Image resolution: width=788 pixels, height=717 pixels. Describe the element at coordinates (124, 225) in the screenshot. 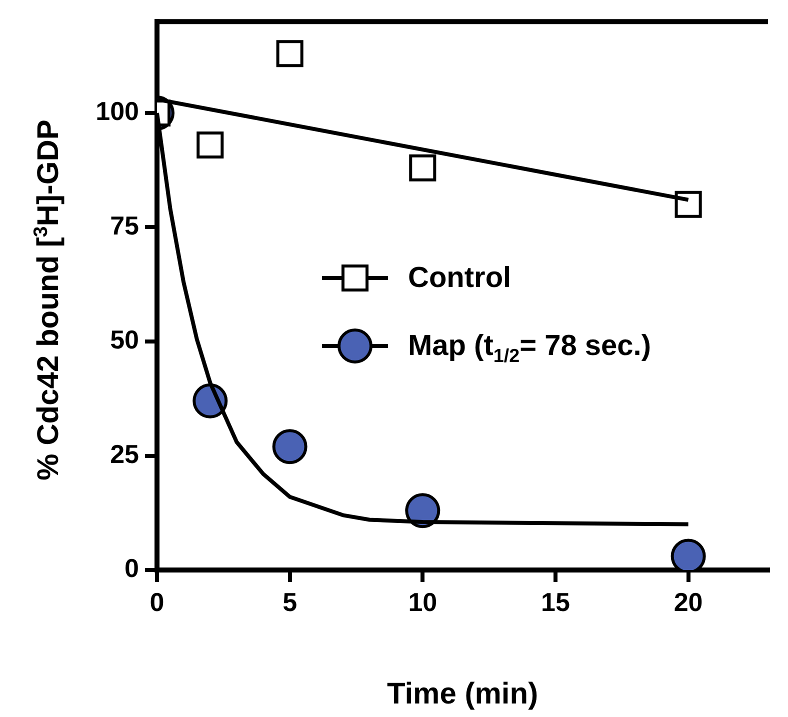

I see `y-tick-label: 75` at that location.